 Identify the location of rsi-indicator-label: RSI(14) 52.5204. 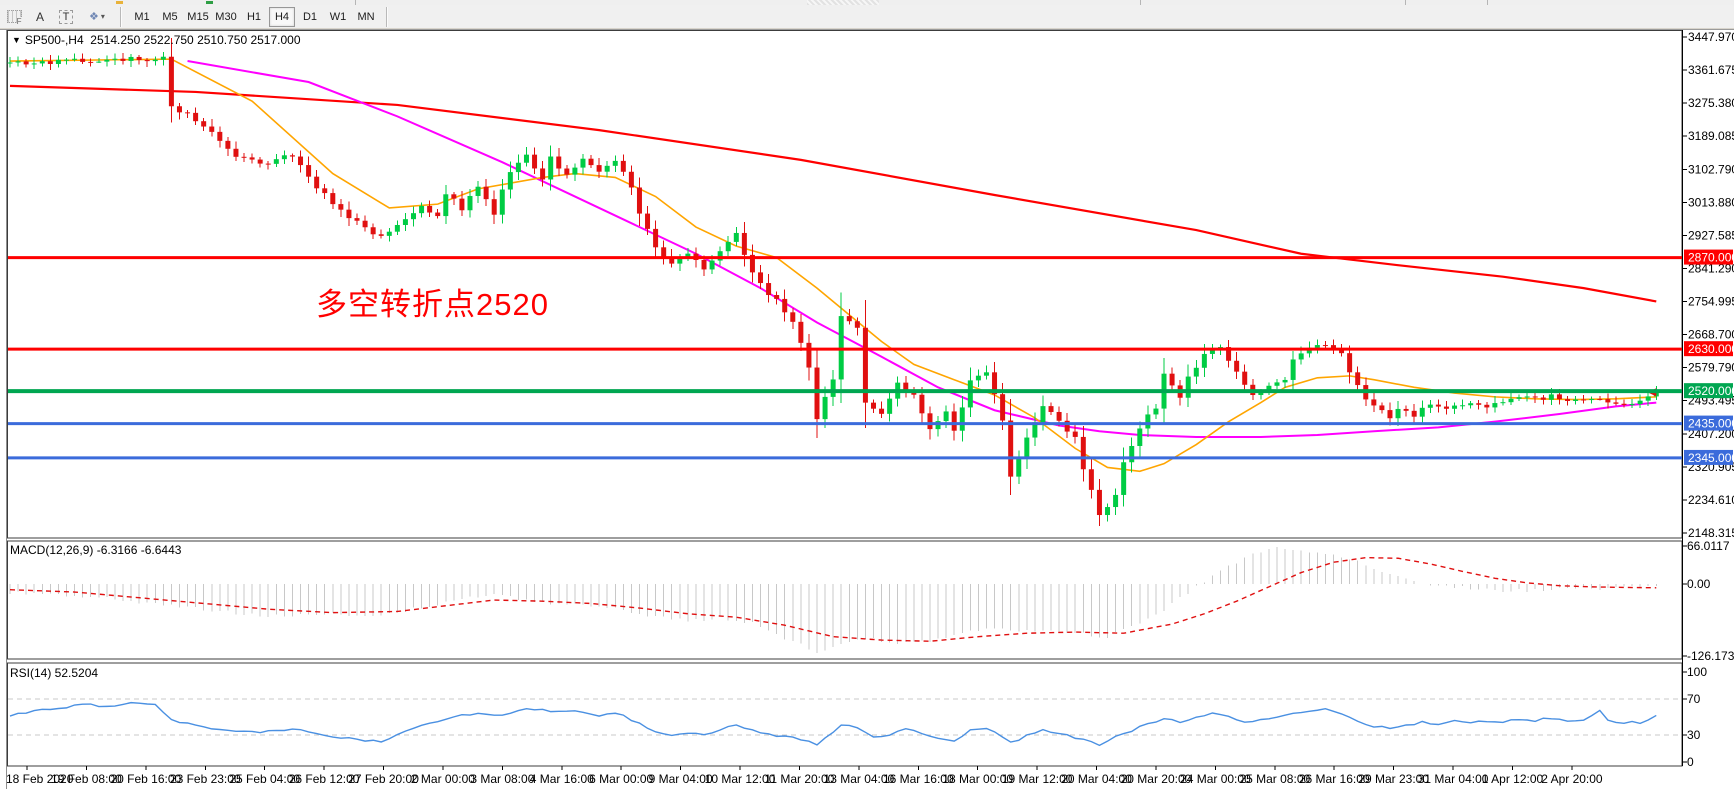
(54, 673).